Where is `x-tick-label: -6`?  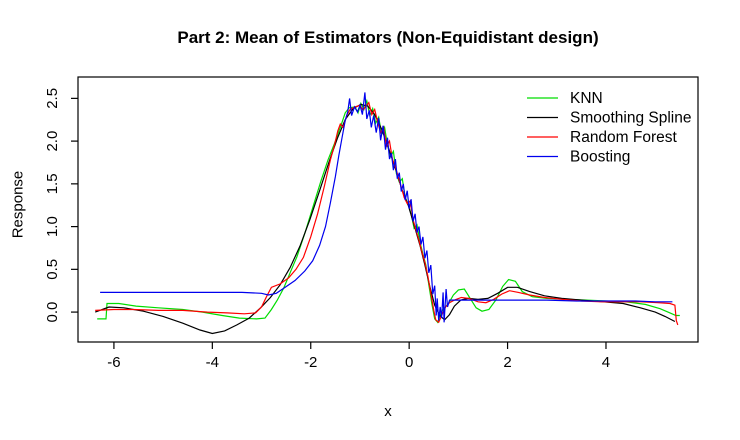 x-tick-label: -6 is located at coordinates (113, 362).